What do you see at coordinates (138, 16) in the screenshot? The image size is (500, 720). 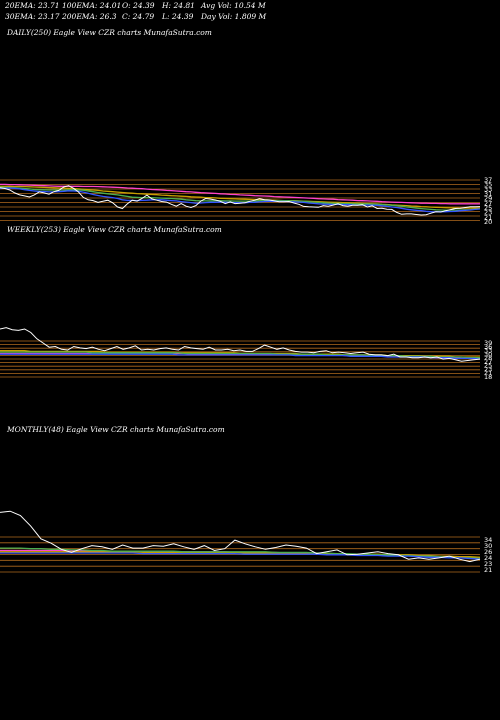 I see `close-label: C: 24.79` at bounding box center [138, 16].